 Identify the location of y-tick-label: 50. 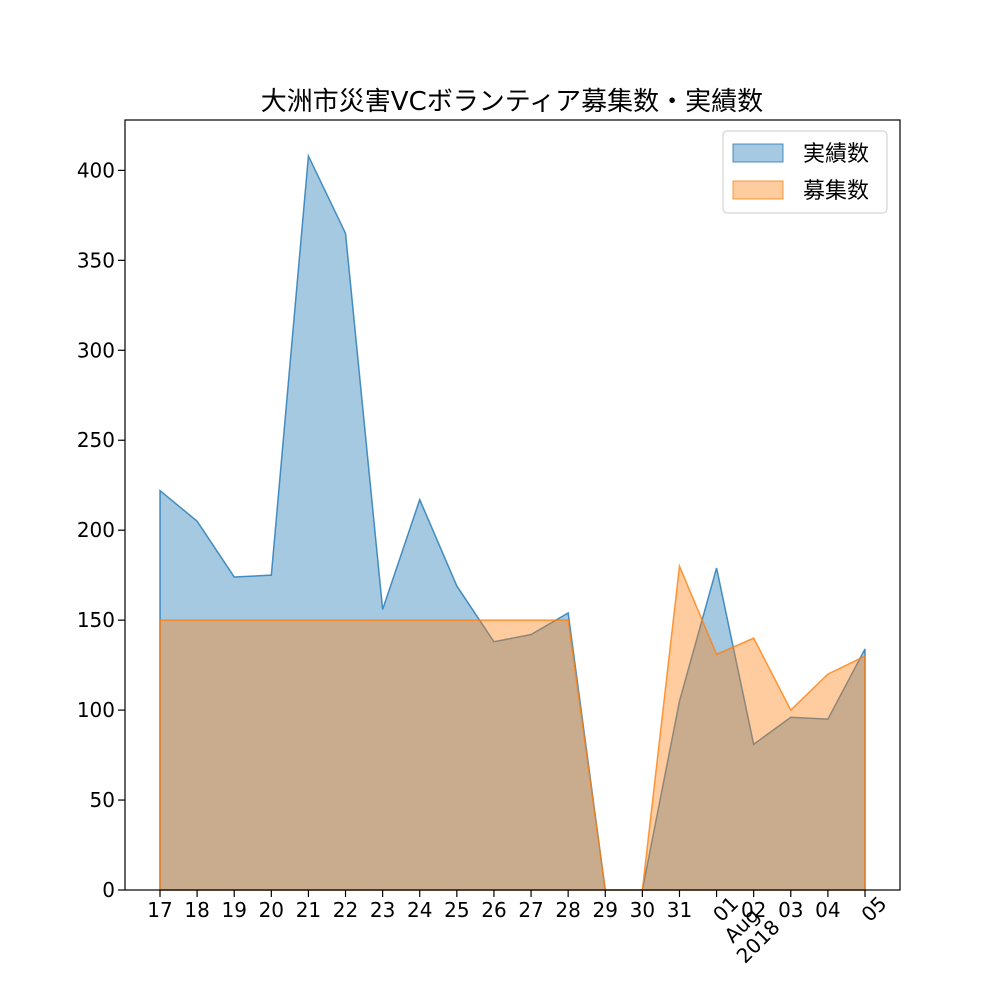
(102, 800).